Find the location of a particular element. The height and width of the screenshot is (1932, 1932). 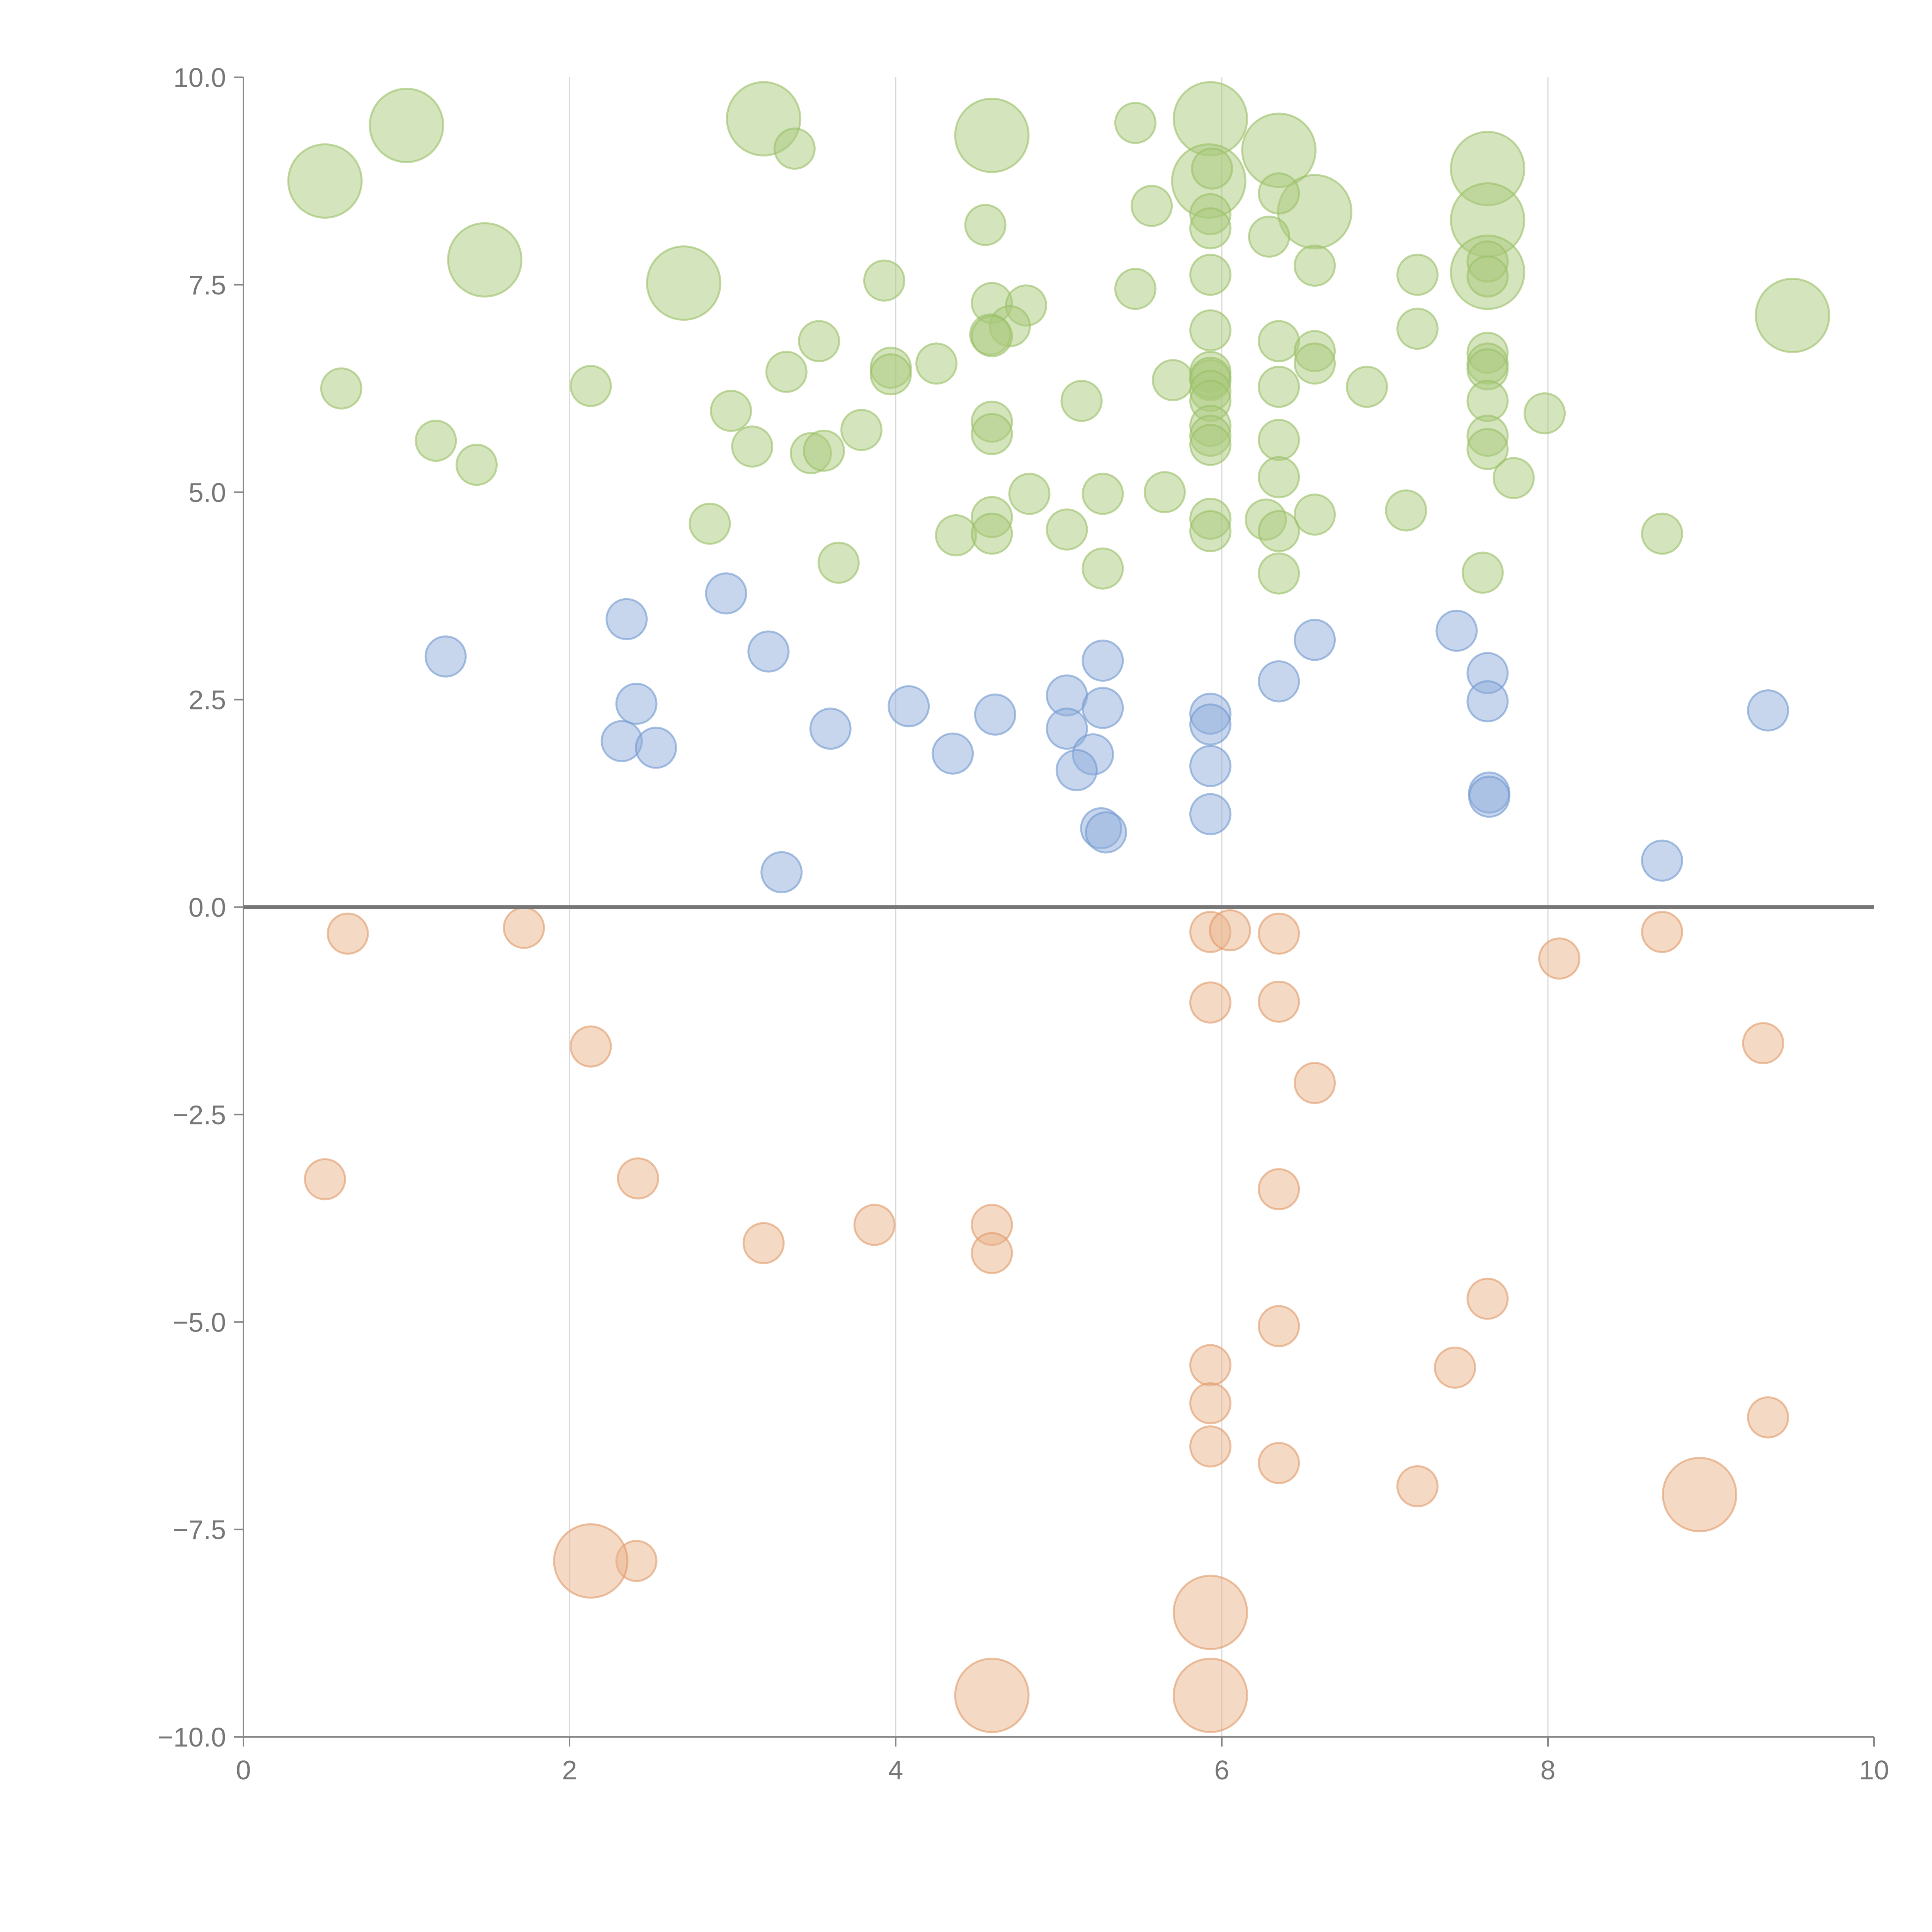

y-tick-label: 0.0 is located at coordinates (207, 908).